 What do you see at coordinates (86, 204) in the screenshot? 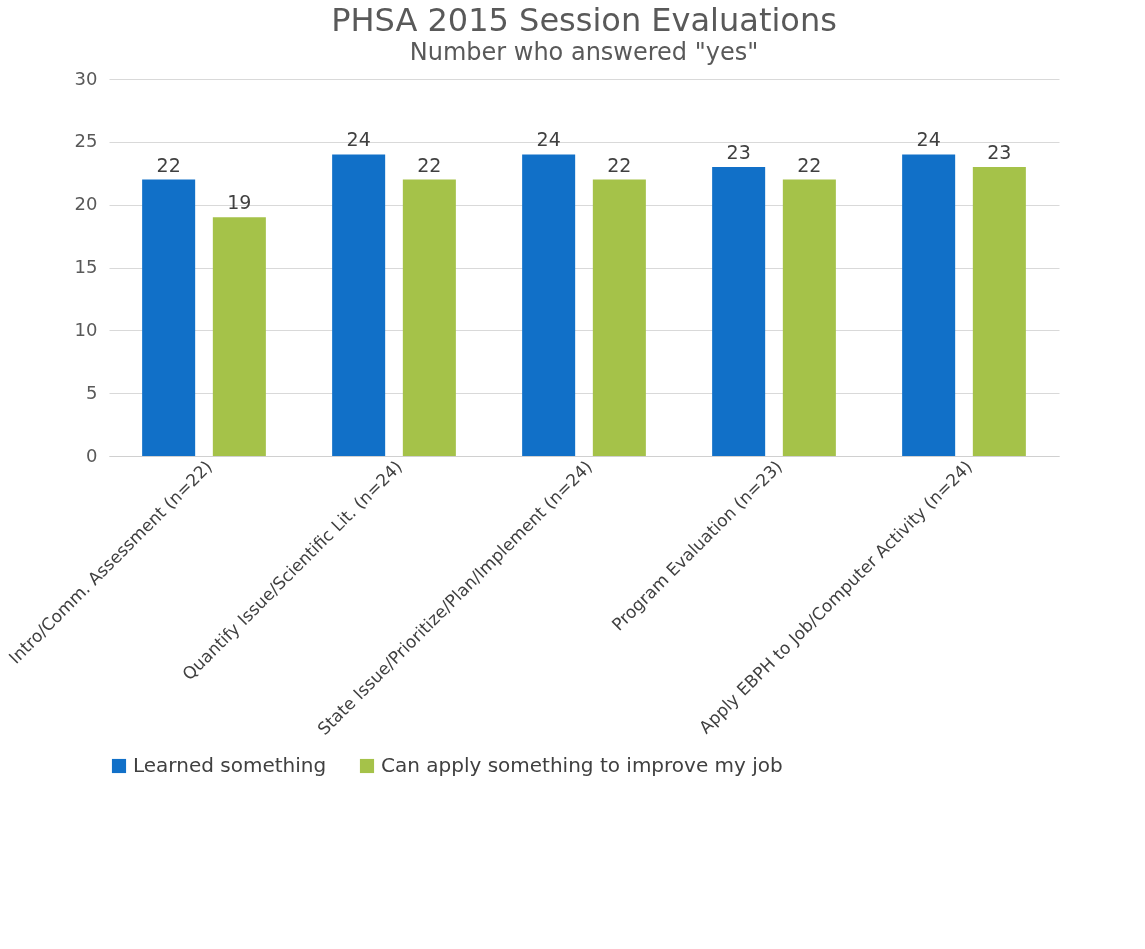
I see `y-tick-label: 20` at bounding box center [86, 204].